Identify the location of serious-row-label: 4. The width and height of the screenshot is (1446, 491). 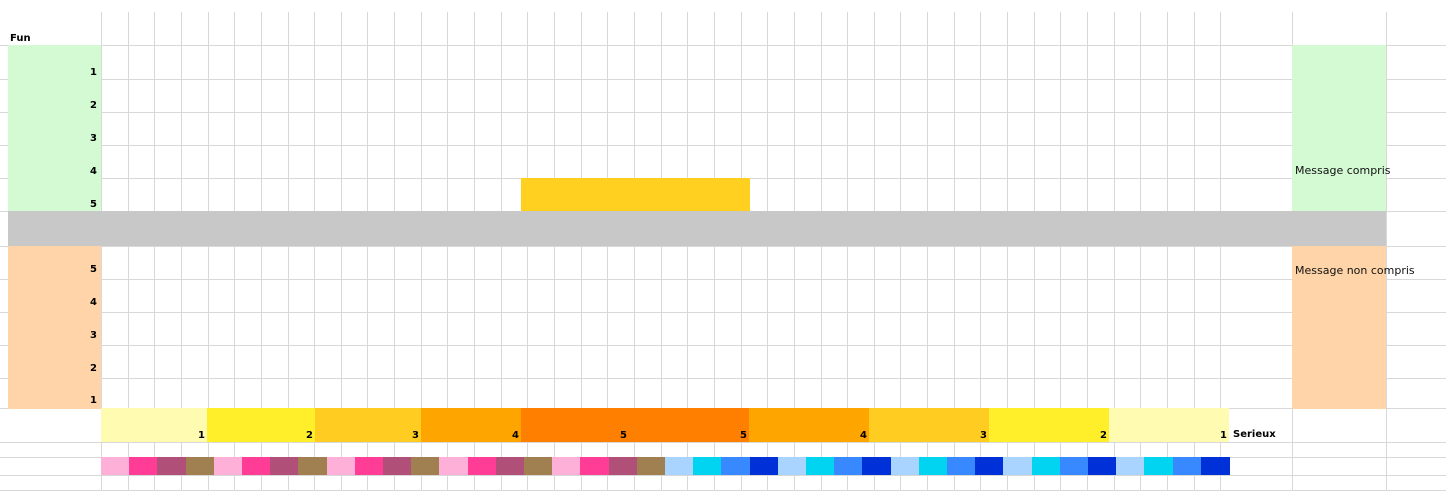
(93, 302).